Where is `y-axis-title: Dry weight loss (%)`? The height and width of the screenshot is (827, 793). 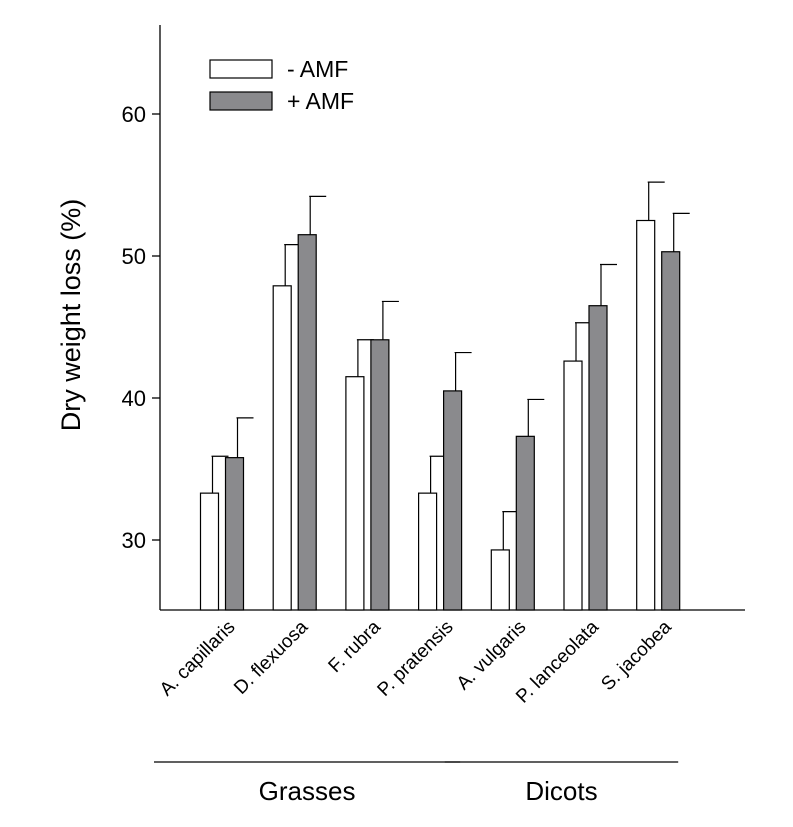 y-axis-title: Dry weight loss (%) is located at coordinates (71, 315).